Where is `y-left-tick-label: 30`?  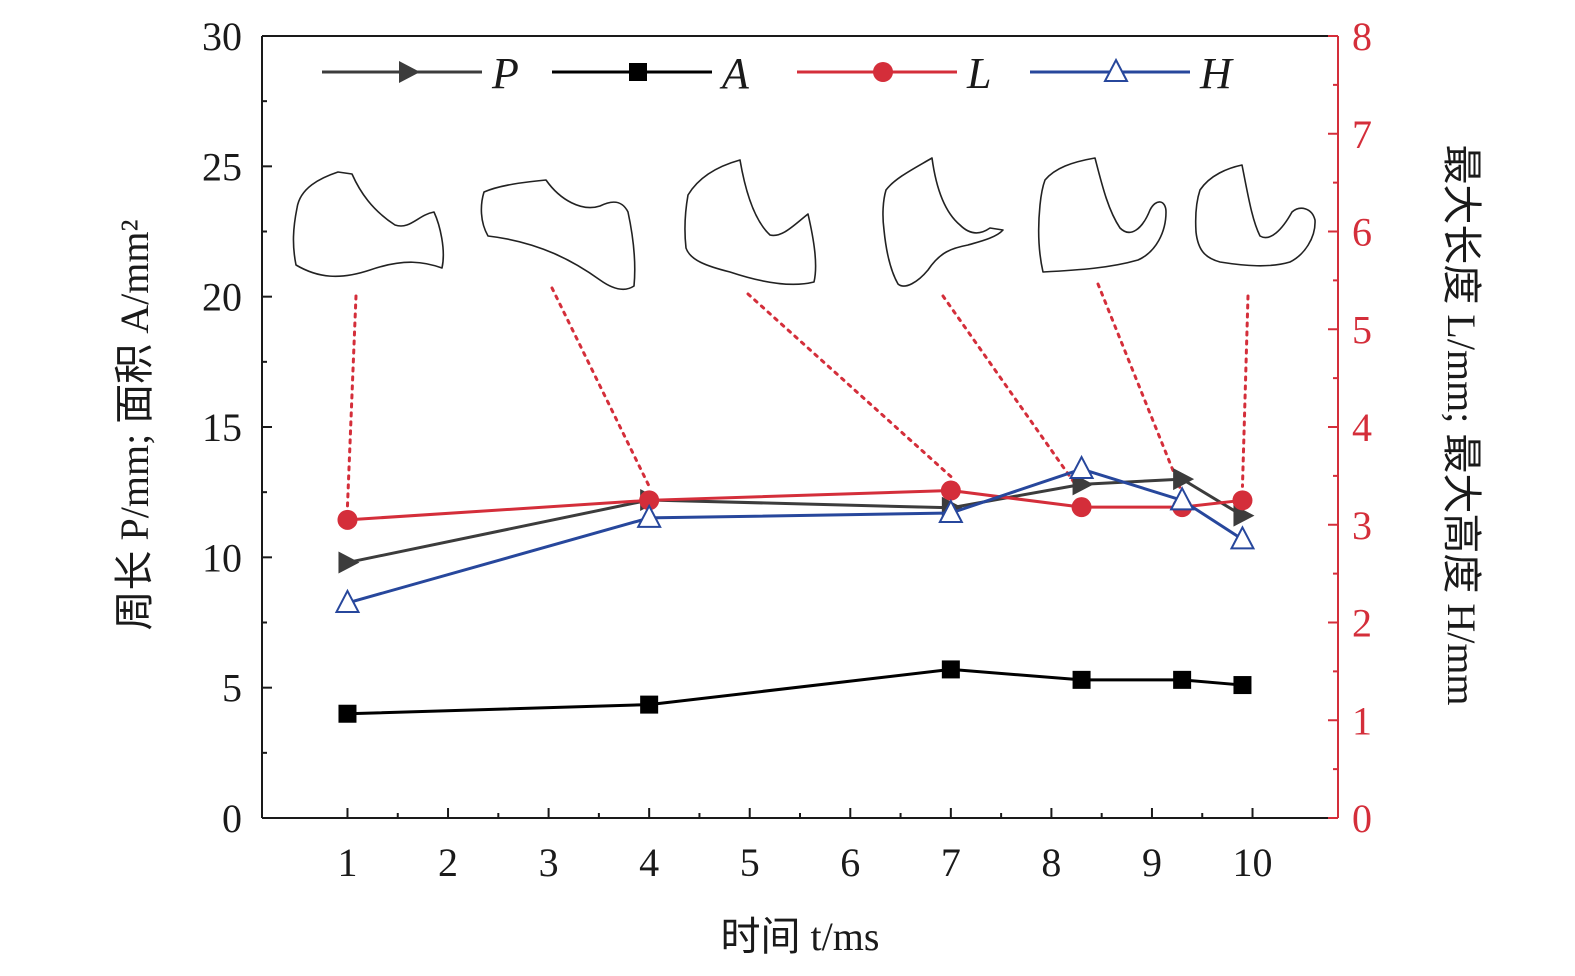
y-left-tick-label: 30 is located at coordinates (222, 36).